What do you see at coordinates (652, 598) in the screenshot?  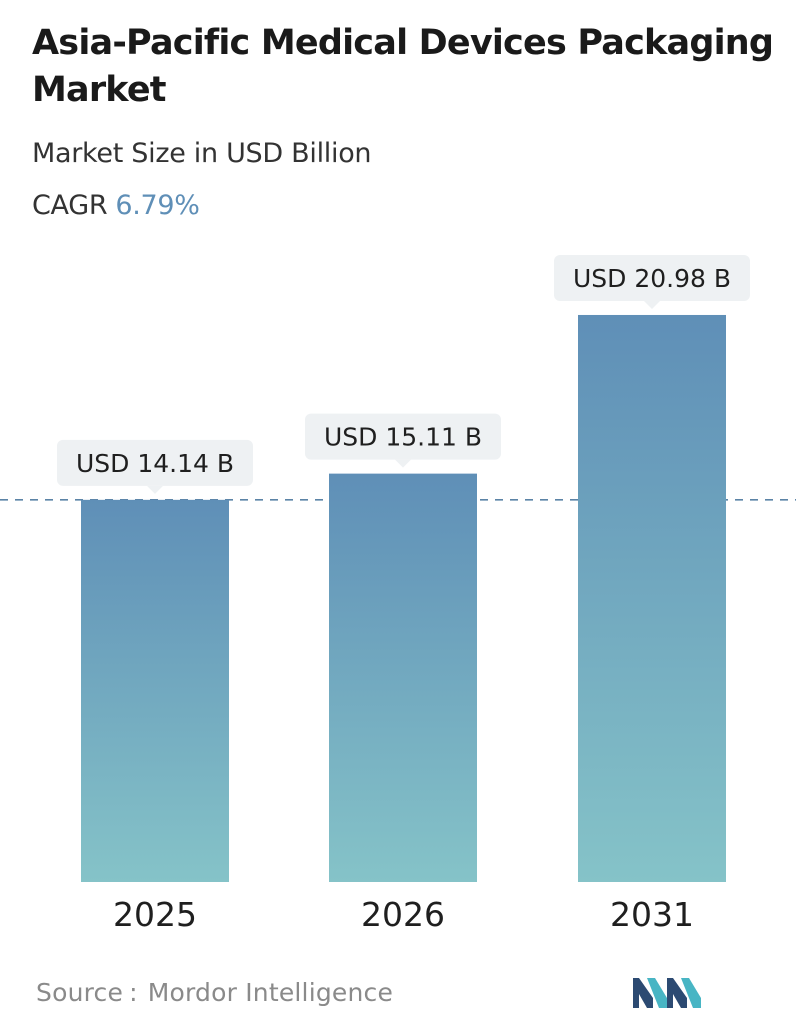 I see `bar-2031` at bounding box center [652, 598].